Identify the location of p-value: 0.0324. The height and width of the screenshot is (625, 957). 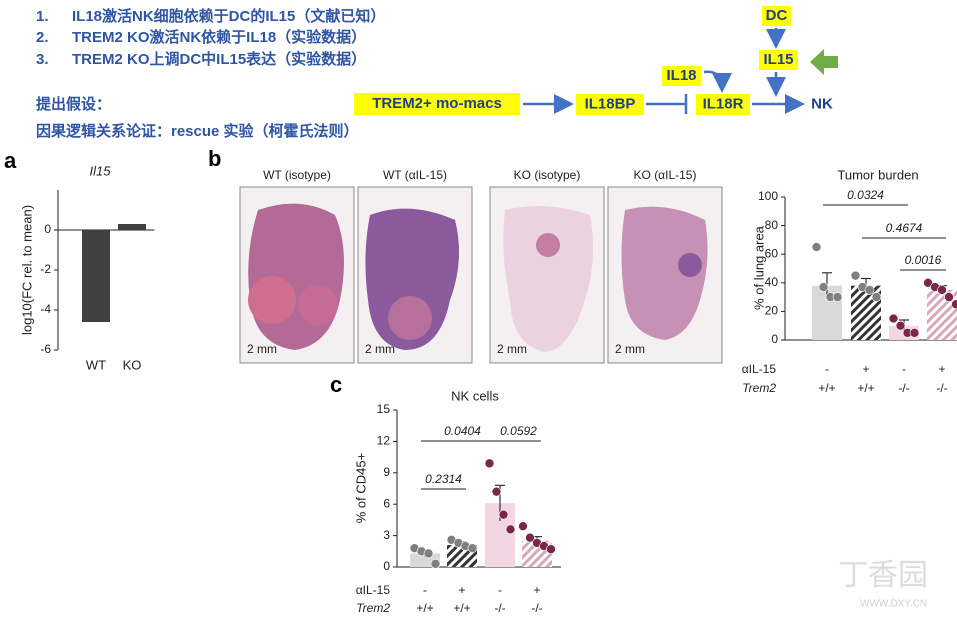
(865, 195).